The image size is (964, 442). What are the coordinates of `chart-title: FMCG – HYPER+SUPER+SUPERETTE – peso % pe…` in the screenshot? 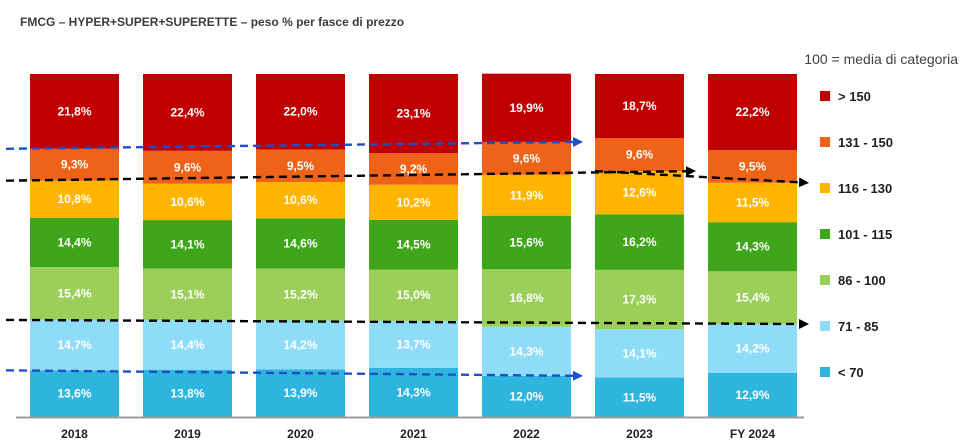 It's located at (212, 22).